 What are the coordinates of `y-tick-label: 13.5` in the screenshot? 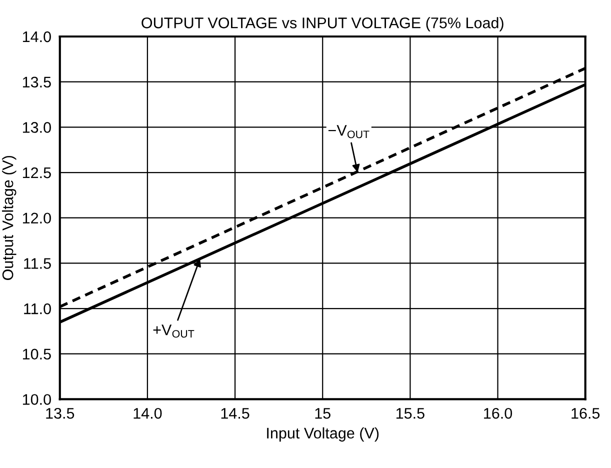 It's located at (36, 82).